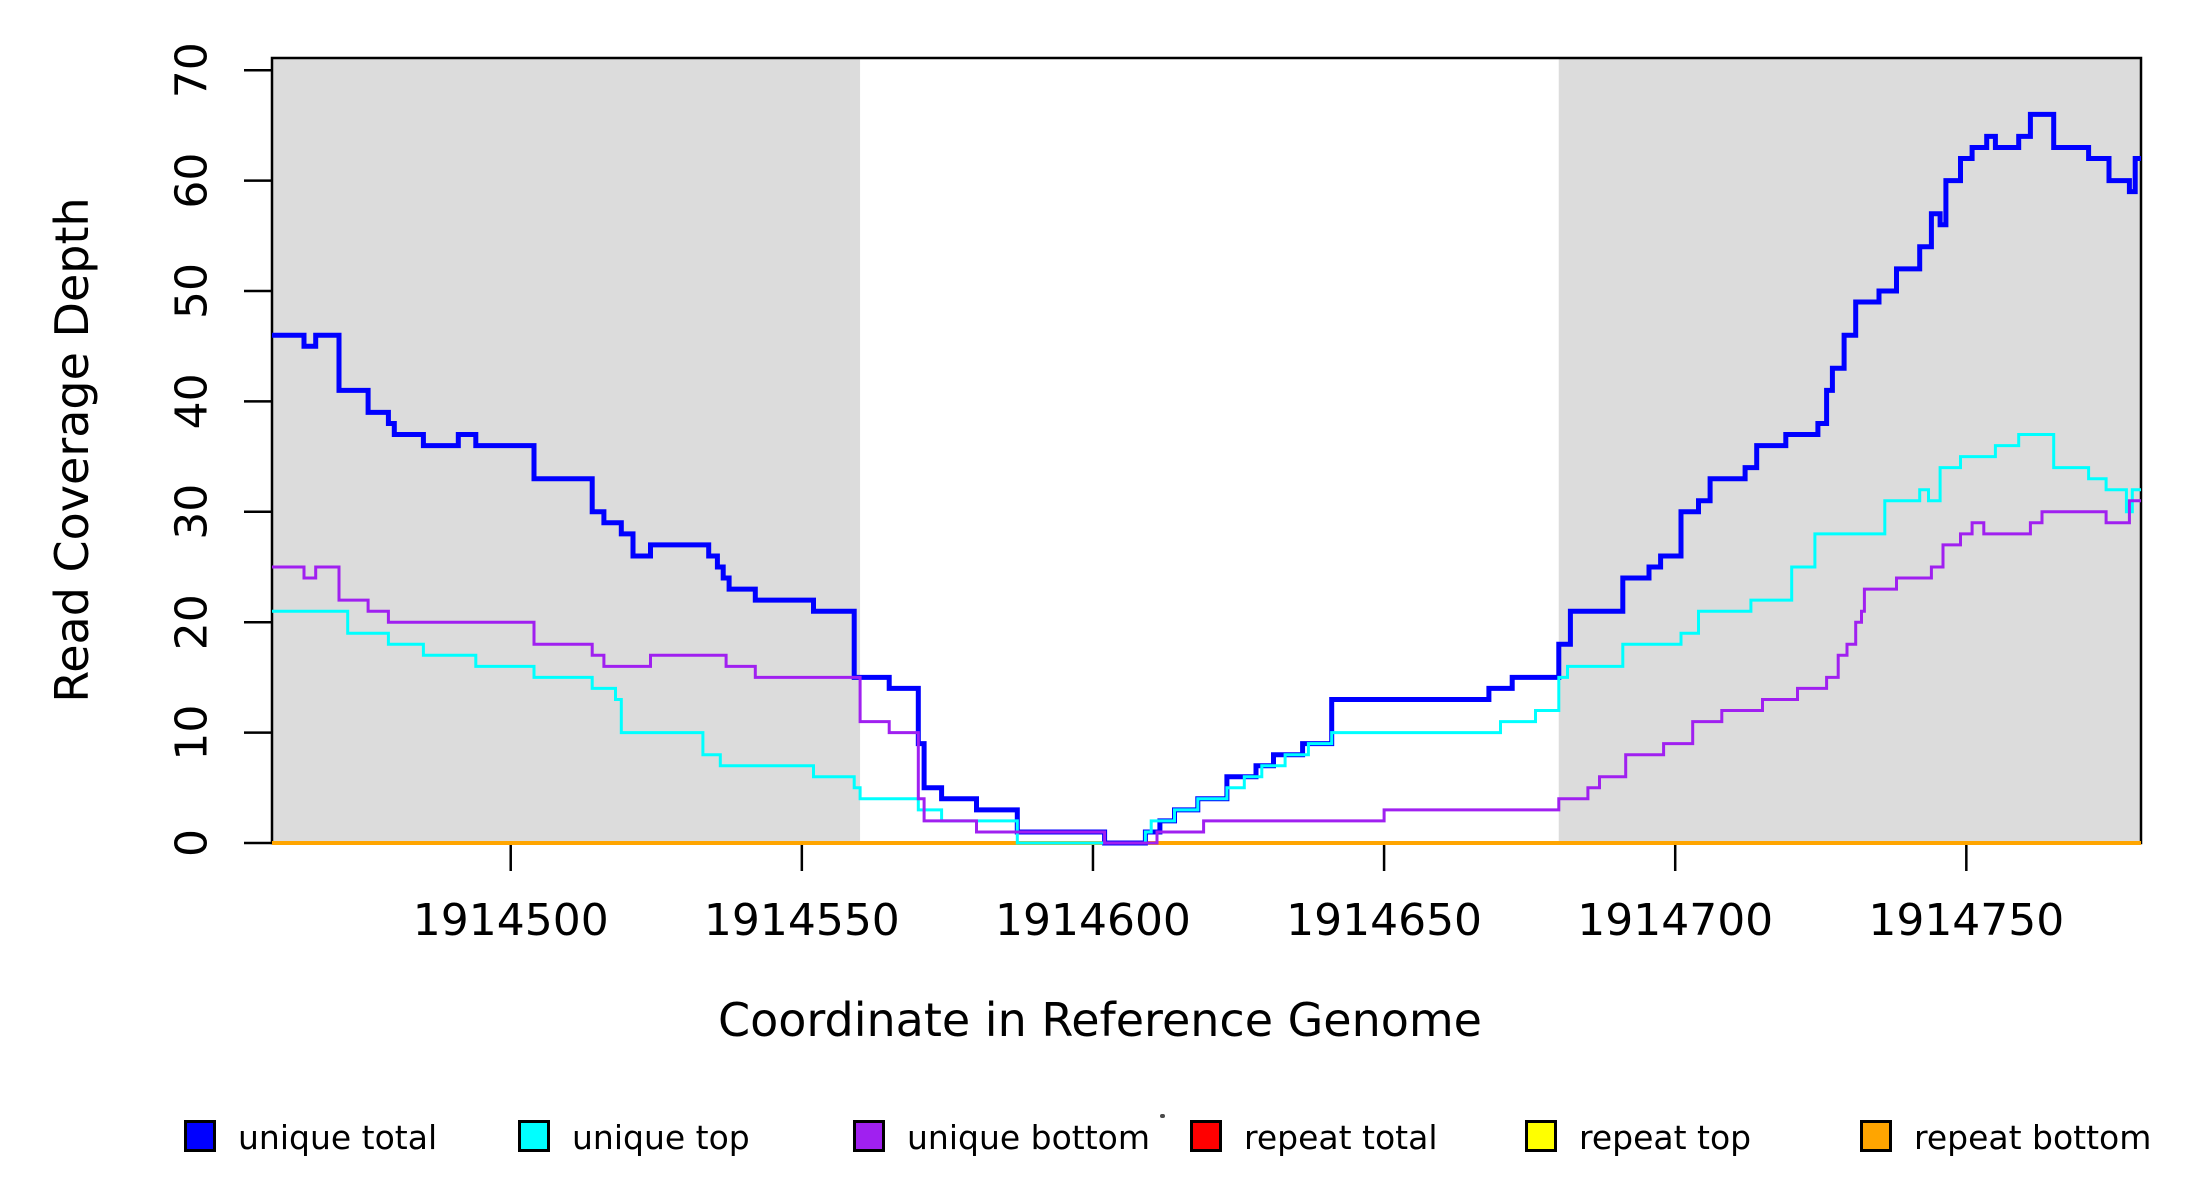 The height and width of the screenshot is (1200, 2200). What do you see at coordinates (1029, 1137) in the screenshot?
I see `legend-label: unique bottom` at bounding box center [1029, 1137].